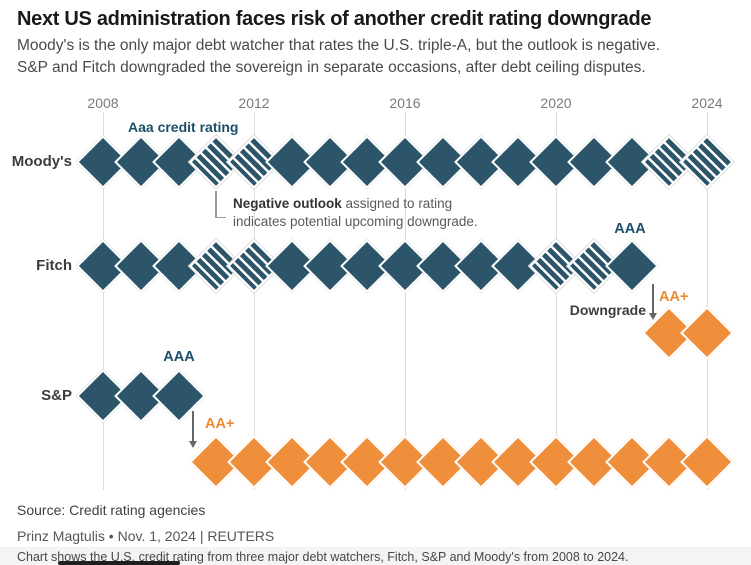  I want to click on gridline-2016, so click(405, 301).